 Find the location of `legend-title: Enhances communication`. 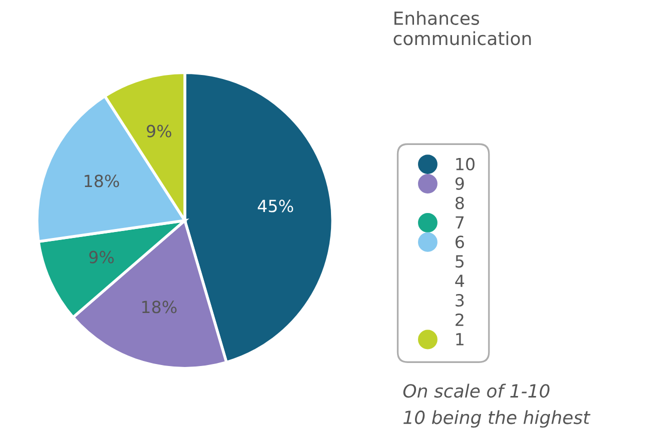

legend-title: Enhances communication is located at coordinates (462, 28).